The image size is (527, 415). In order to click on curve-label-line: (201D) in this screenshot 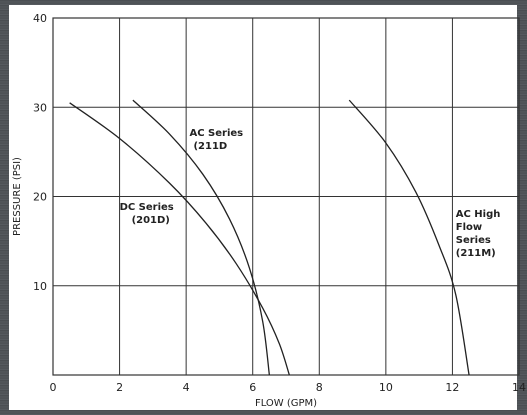, I will do `click(151, 220)`.